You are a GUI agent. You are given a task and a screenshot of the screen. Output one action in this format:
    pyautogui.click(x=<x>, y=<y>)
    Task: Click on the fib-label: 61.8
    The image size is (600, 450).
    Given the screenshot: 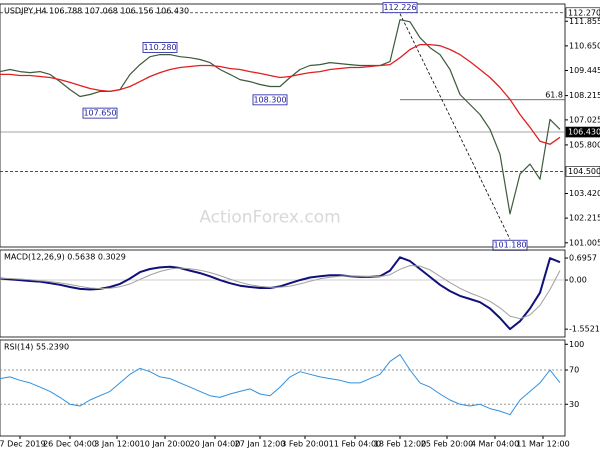 What is the action you would take?
    pyautogui.click(x=554, y=94)
    